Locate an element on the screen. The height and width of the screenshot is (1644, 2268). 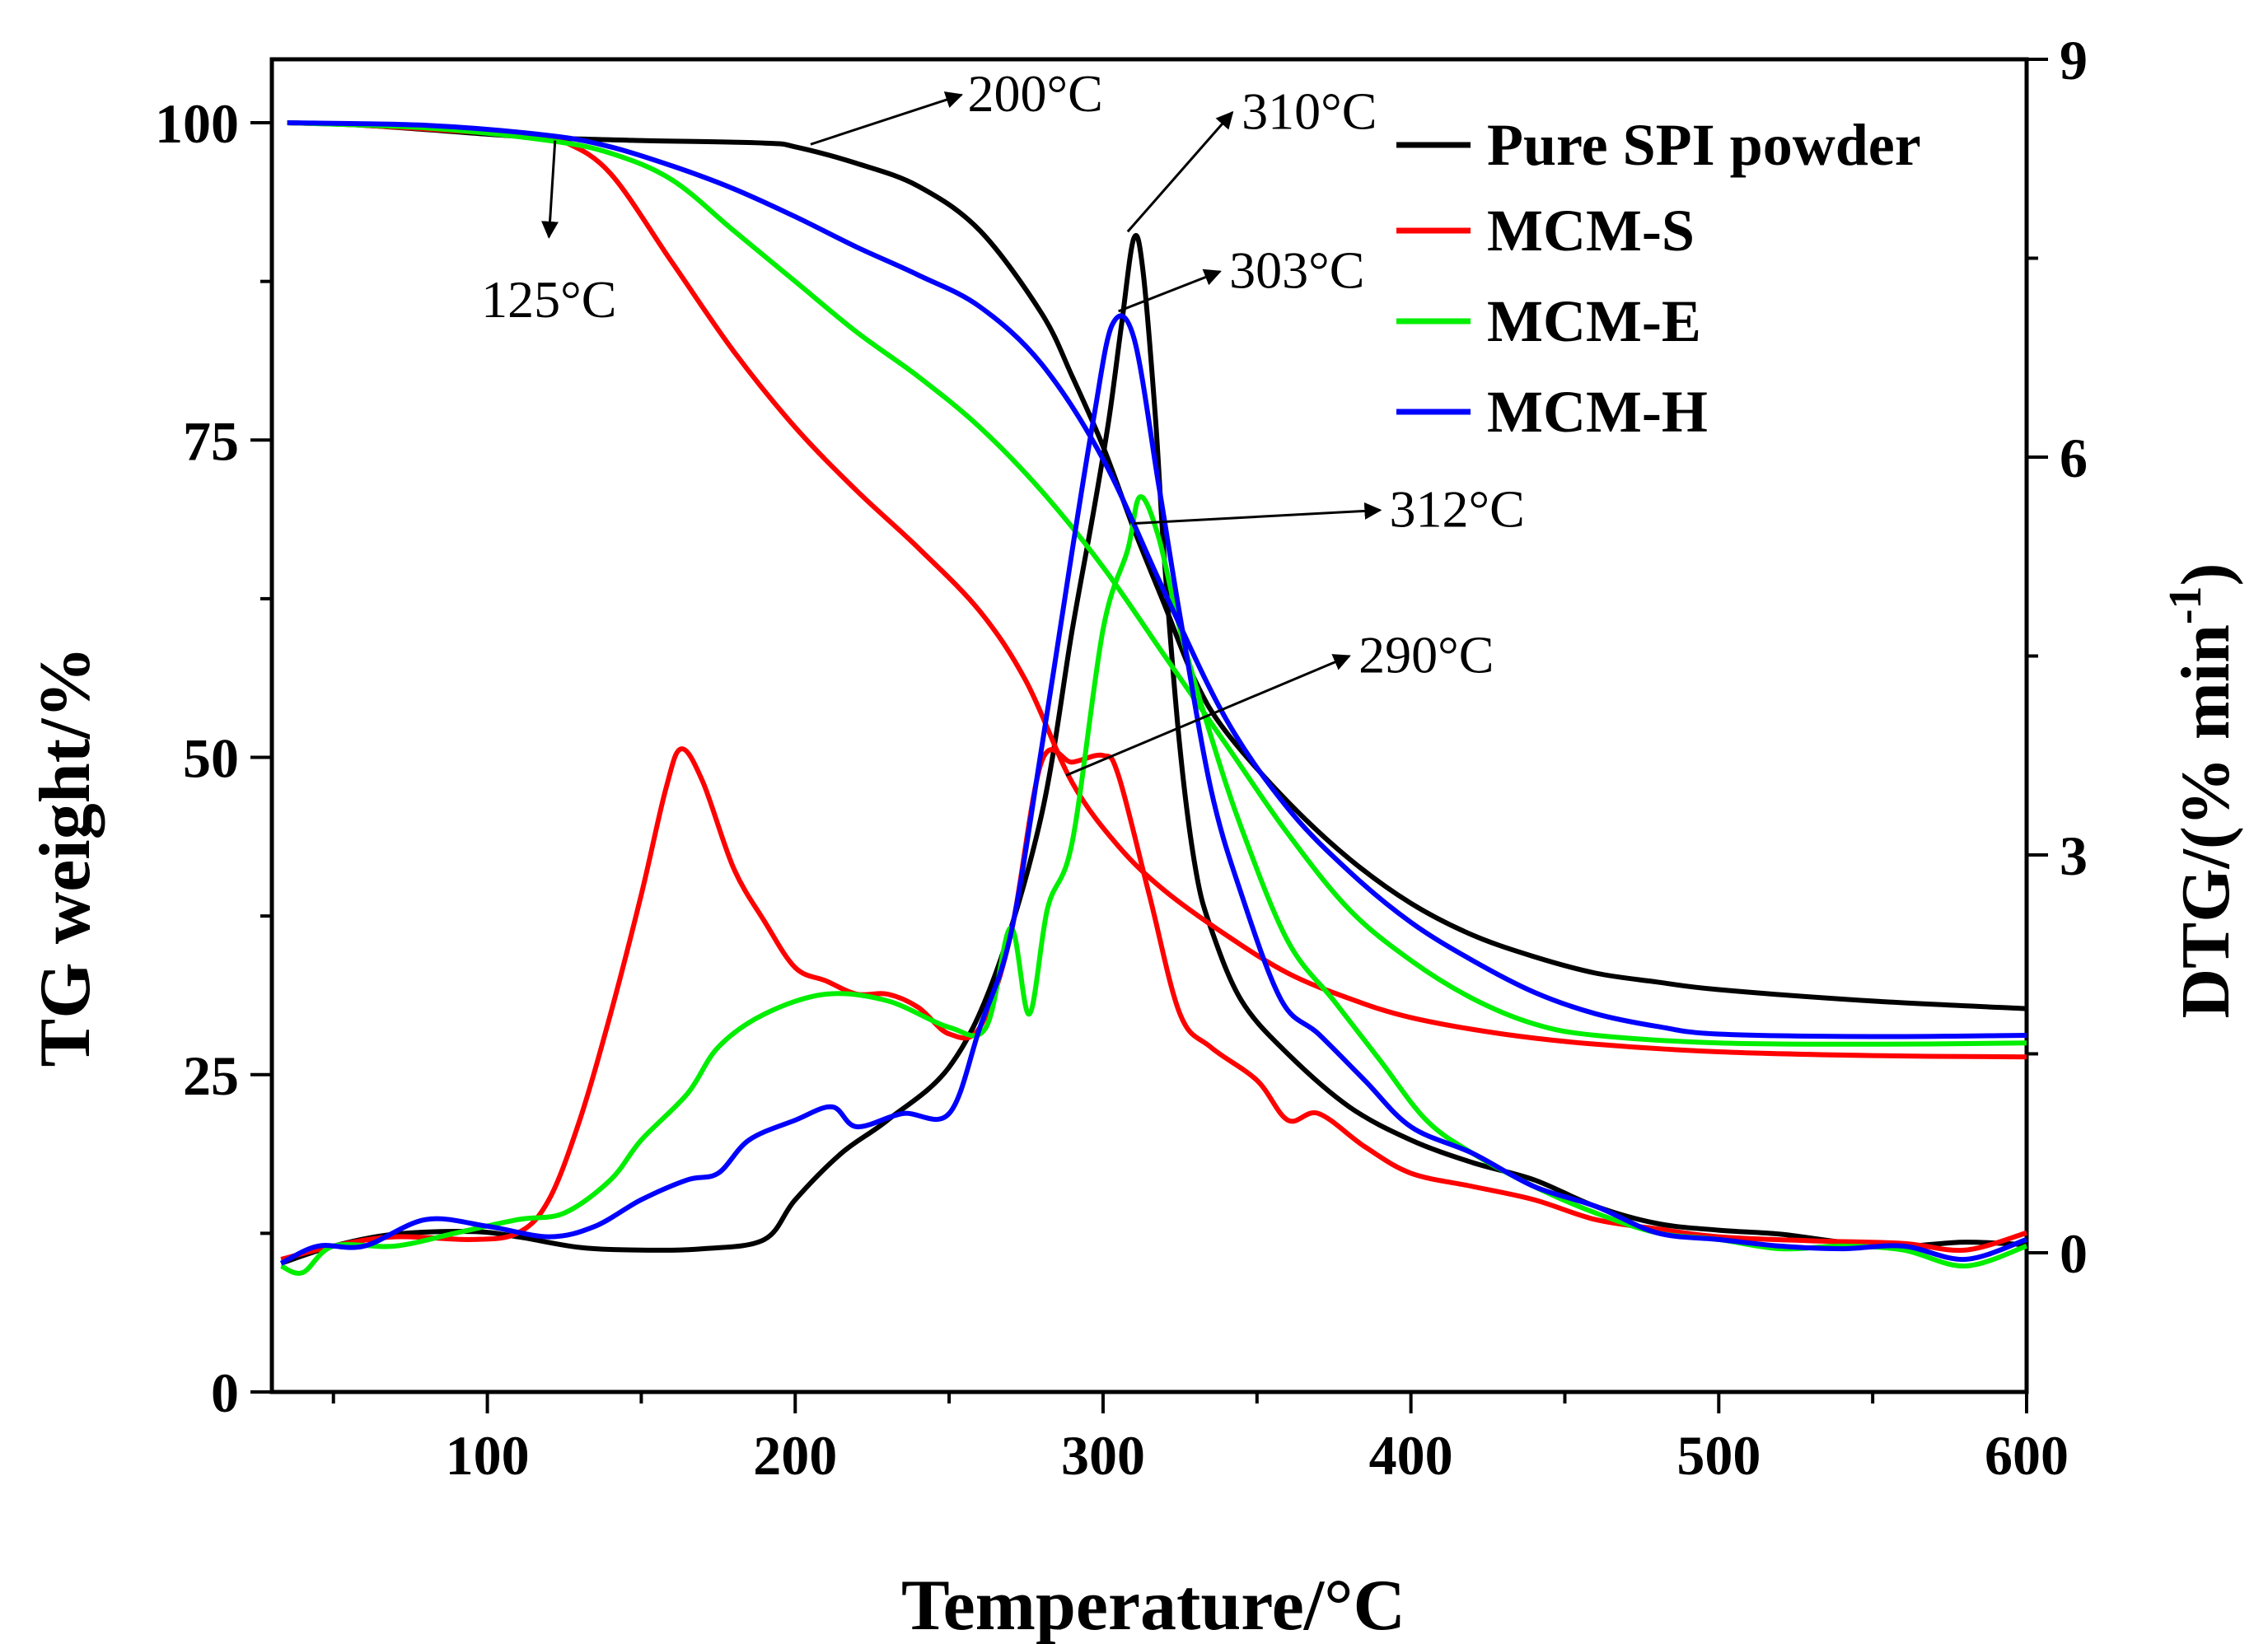
x-tick-label-300: 300 is located at coordinates (1103, 1455).